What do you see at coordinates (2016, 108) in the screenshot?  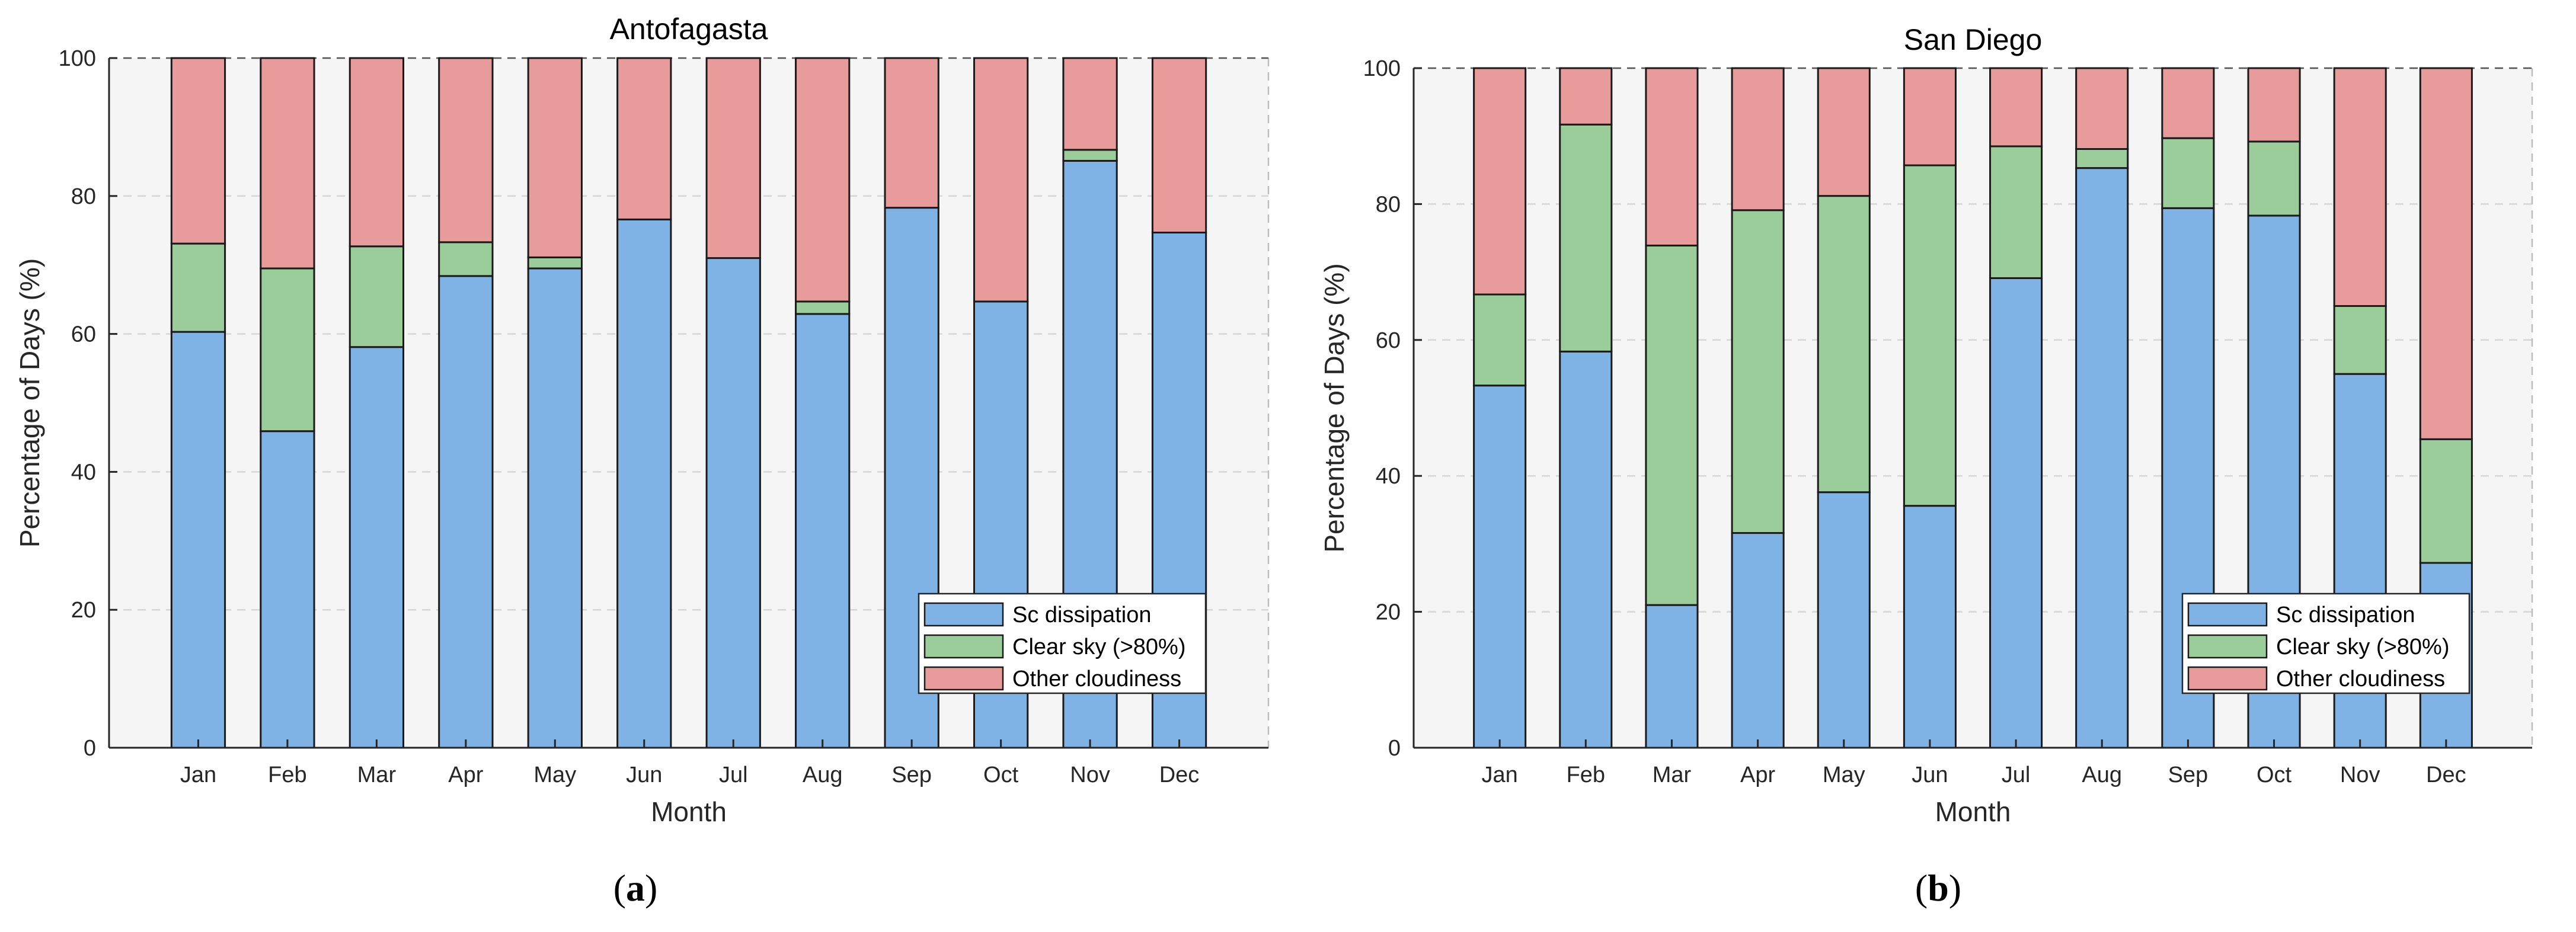 I see `bar-san_diego-jul-other-cloudiness` at bounding box center [2016, 108].